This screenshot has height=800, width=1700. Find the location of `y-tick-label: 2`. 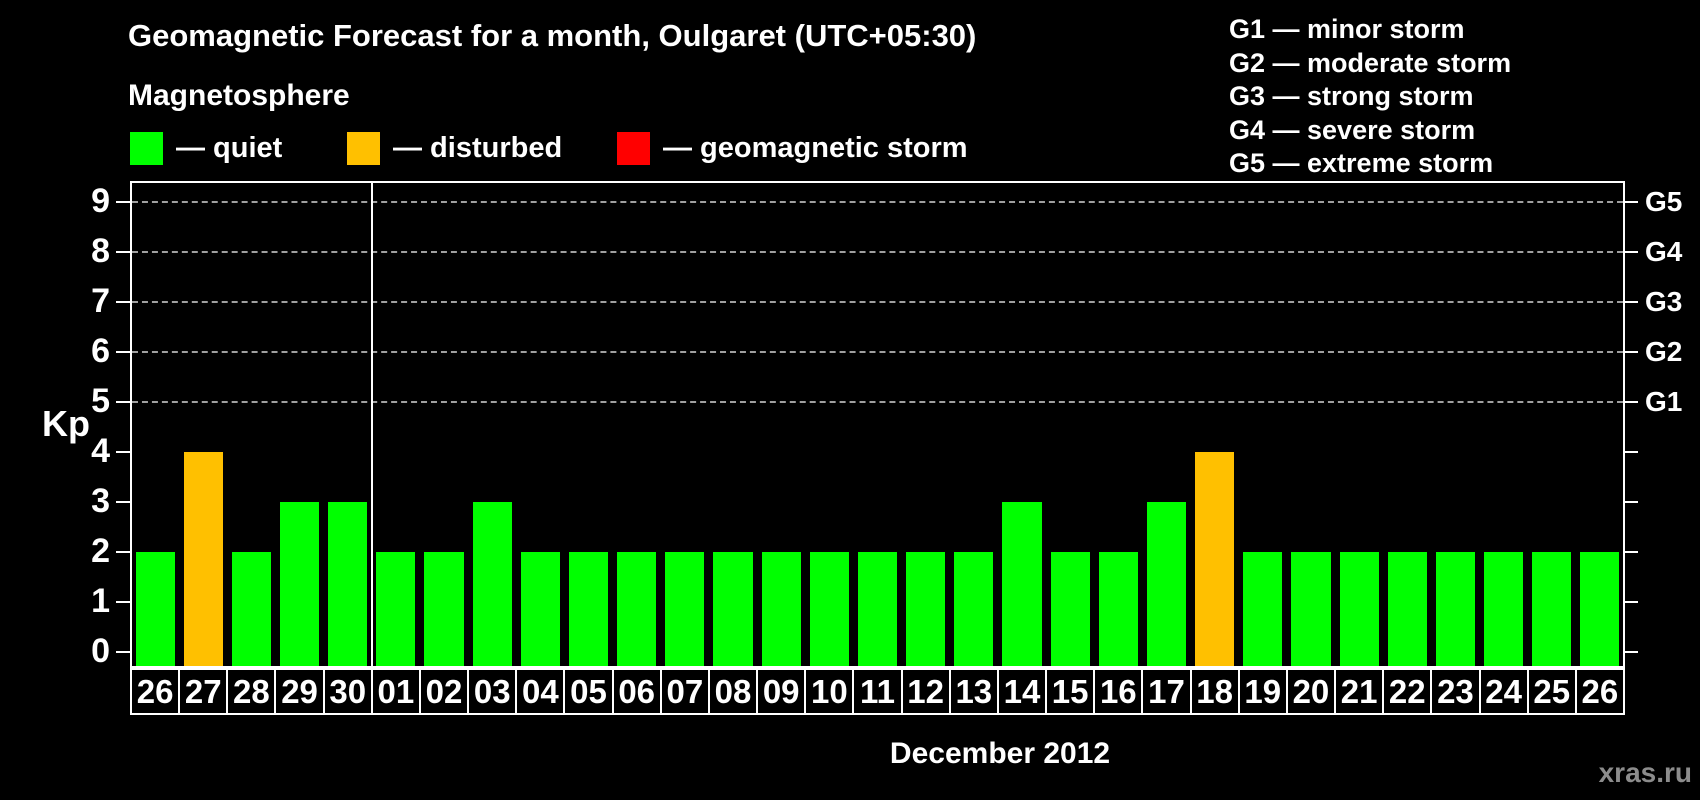

y-tick-label: 2 is located at coordinates (100, 551).